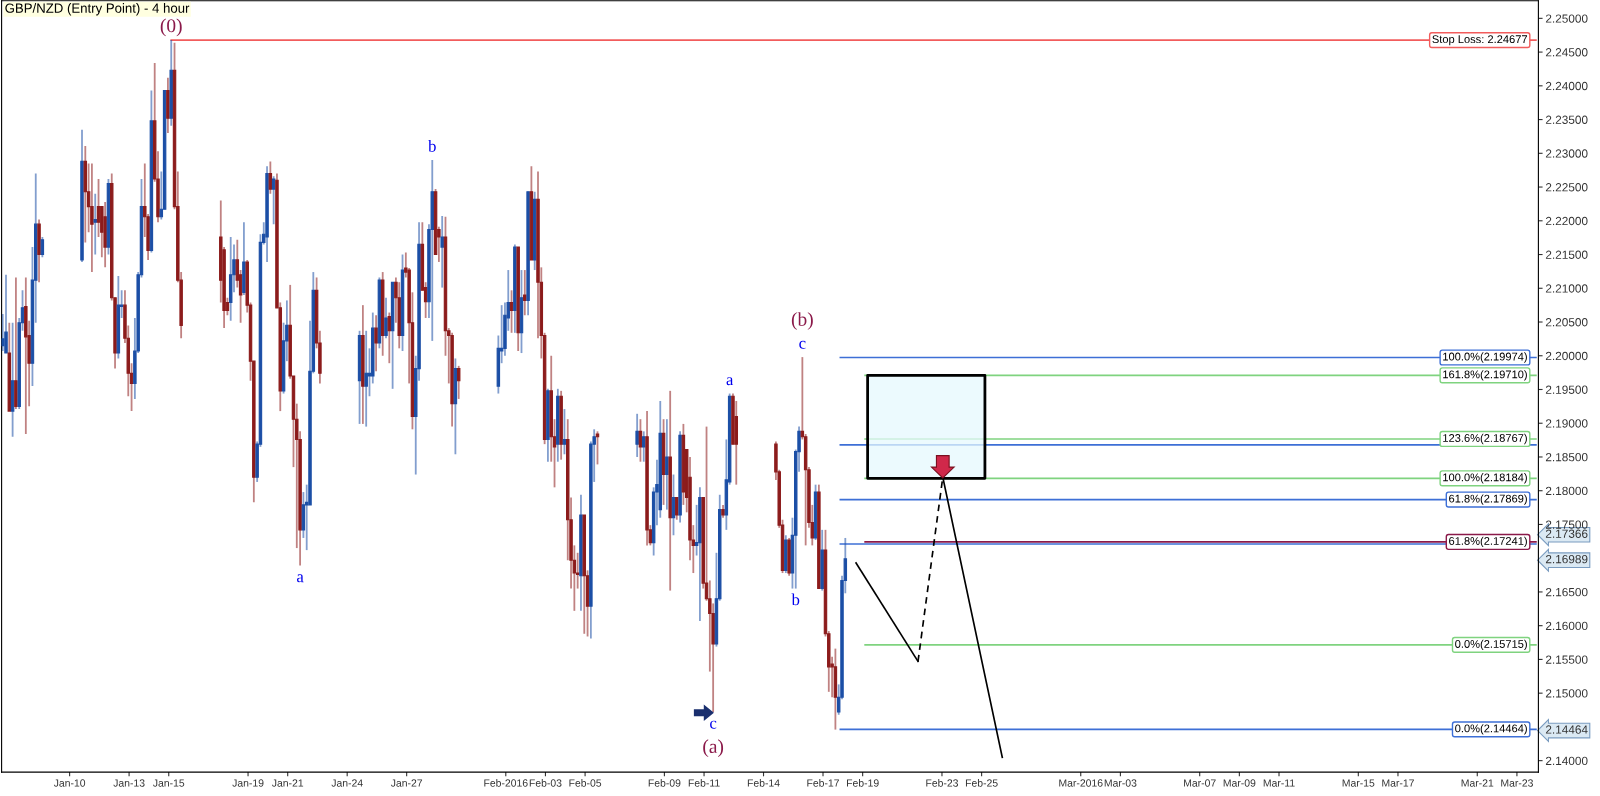 The height and width of the screenshot is (796, 1600). I want to click on x-tick-label: Jan-21, so click(287, 783).